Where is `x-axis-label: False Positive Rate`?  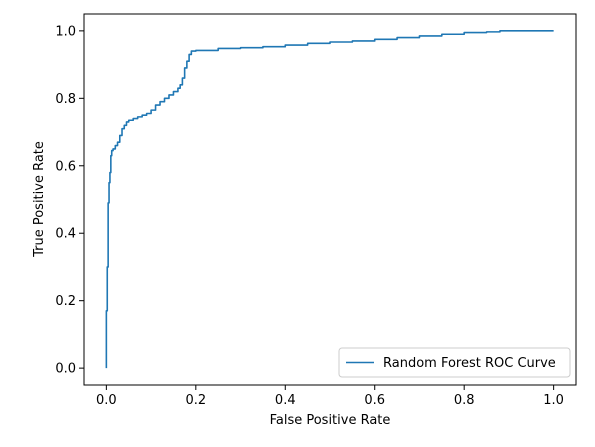 x-axis-label: False Positive Rate is located at coordinates (330, 420).